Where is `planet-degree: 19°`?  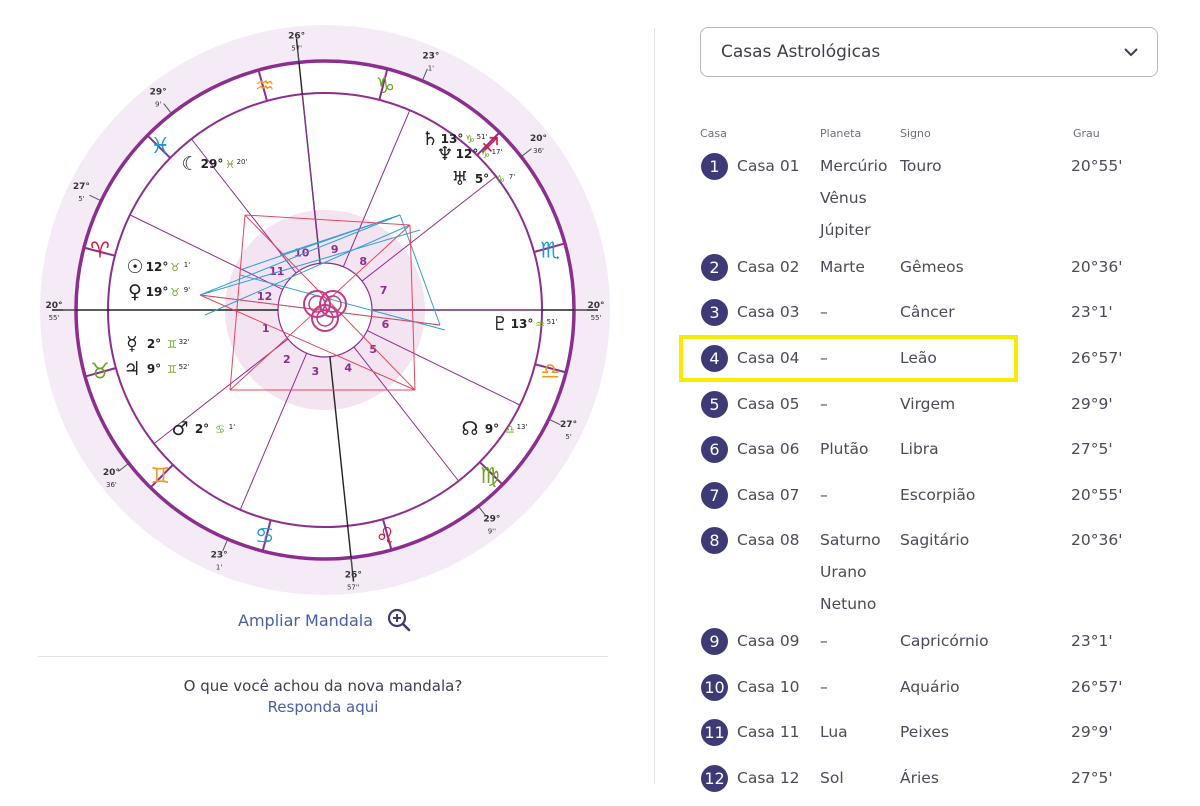
planet-degree: 19° is located at coordinates (157, 292).